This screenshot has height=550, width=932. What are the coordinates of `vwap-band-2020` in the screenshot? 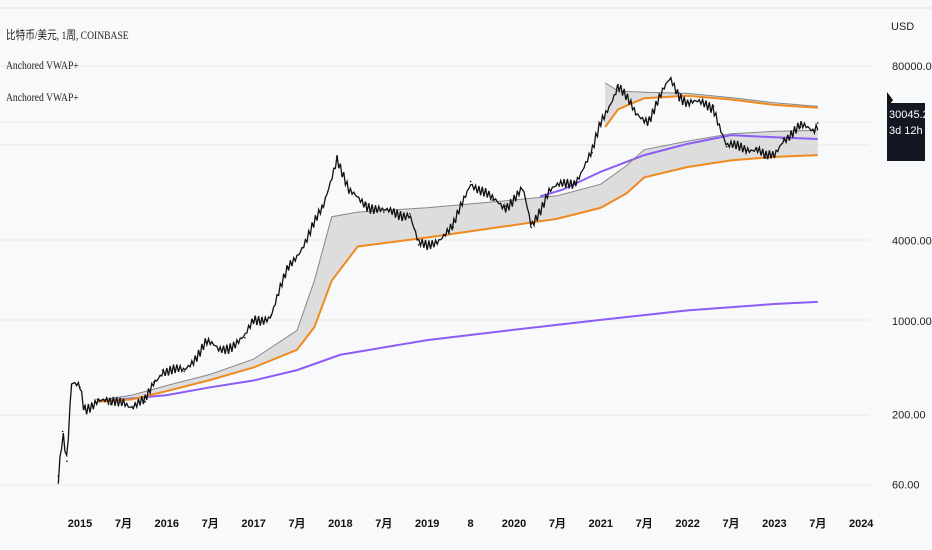 It's located at (711, 105).